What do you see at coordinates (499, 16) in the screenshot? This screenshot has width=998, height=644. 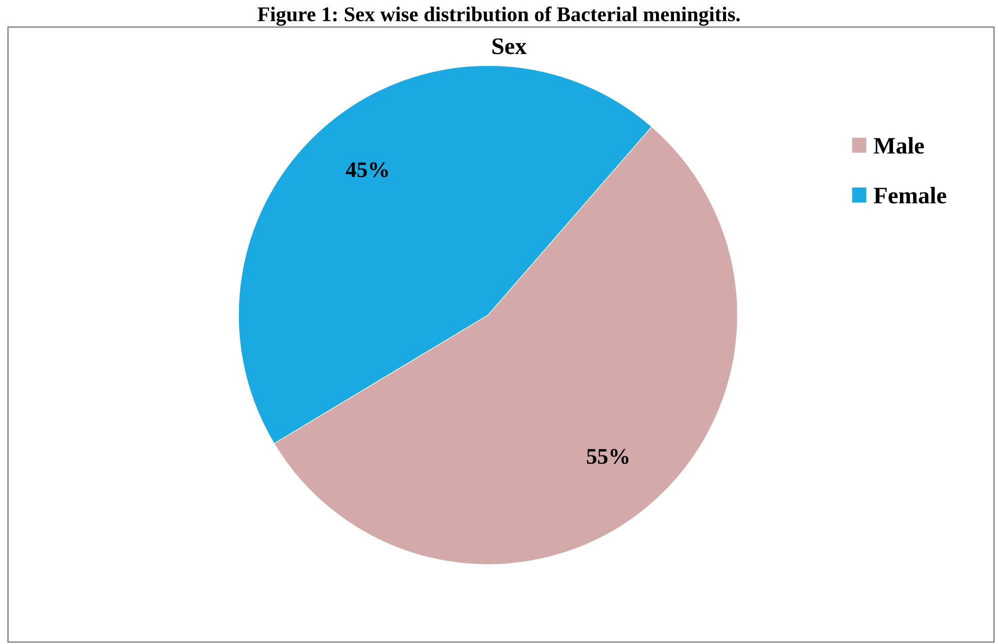 I see `chart-title: Figure 1: Sex wise distribution of Bacterial meningitis.` at bounding box center [499, 16].